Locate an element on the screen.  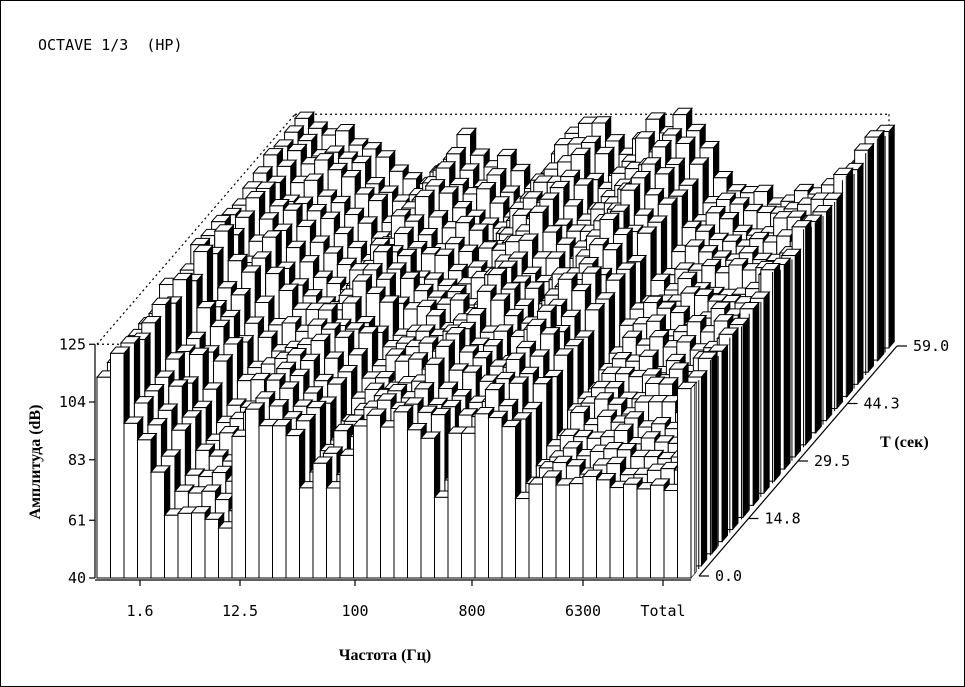
x-tick-label: Total is located at coordinates (662, 611).